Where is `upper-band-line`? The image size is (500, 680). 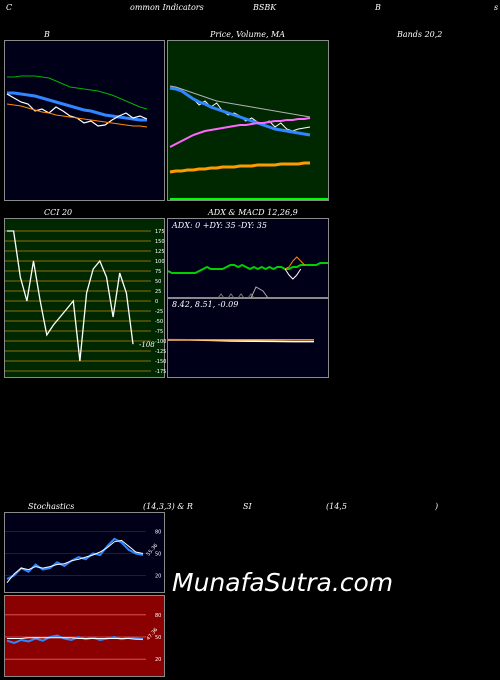 upper-band-line is located at coordinates (77, 92).